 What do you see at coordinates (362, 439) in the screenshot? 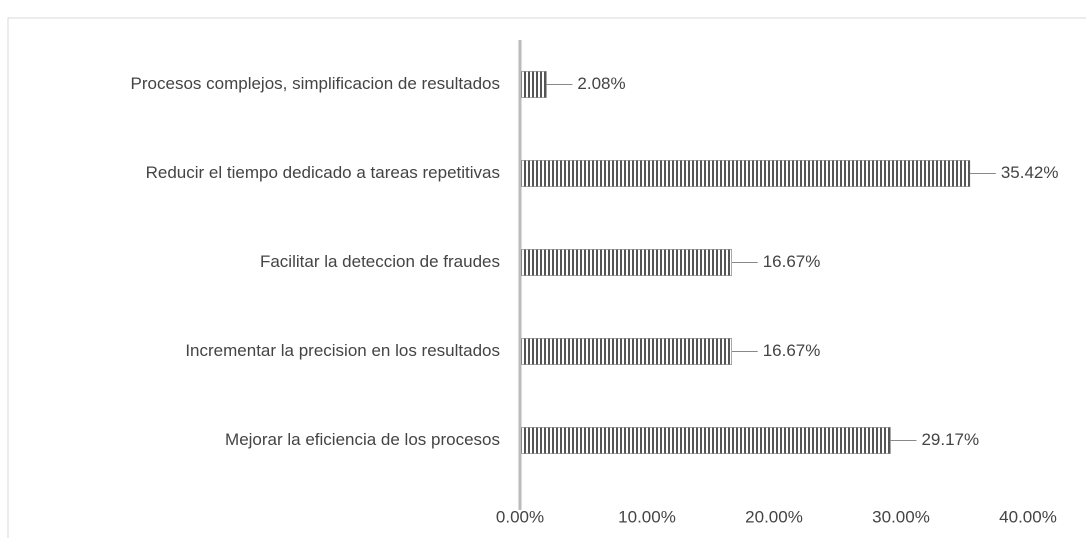
I see `y-tick-label: Mejorar la eficiencia de los procesos` at bounding box center [362, 439].